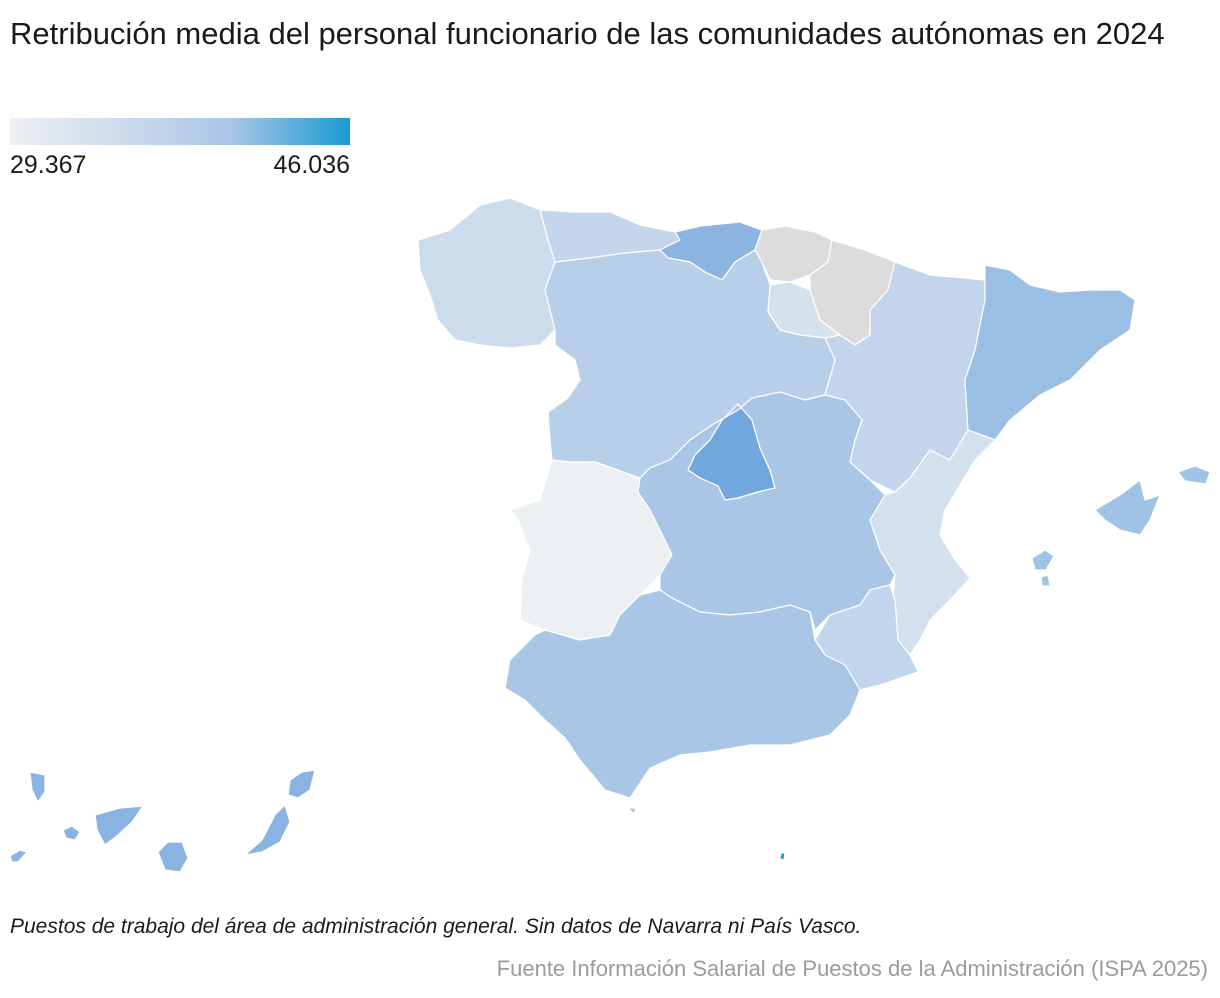 The image size is (1220, 998). Describe the element at coordinates (486, 273) in the screenshot. I see `region-galicia` at that location.